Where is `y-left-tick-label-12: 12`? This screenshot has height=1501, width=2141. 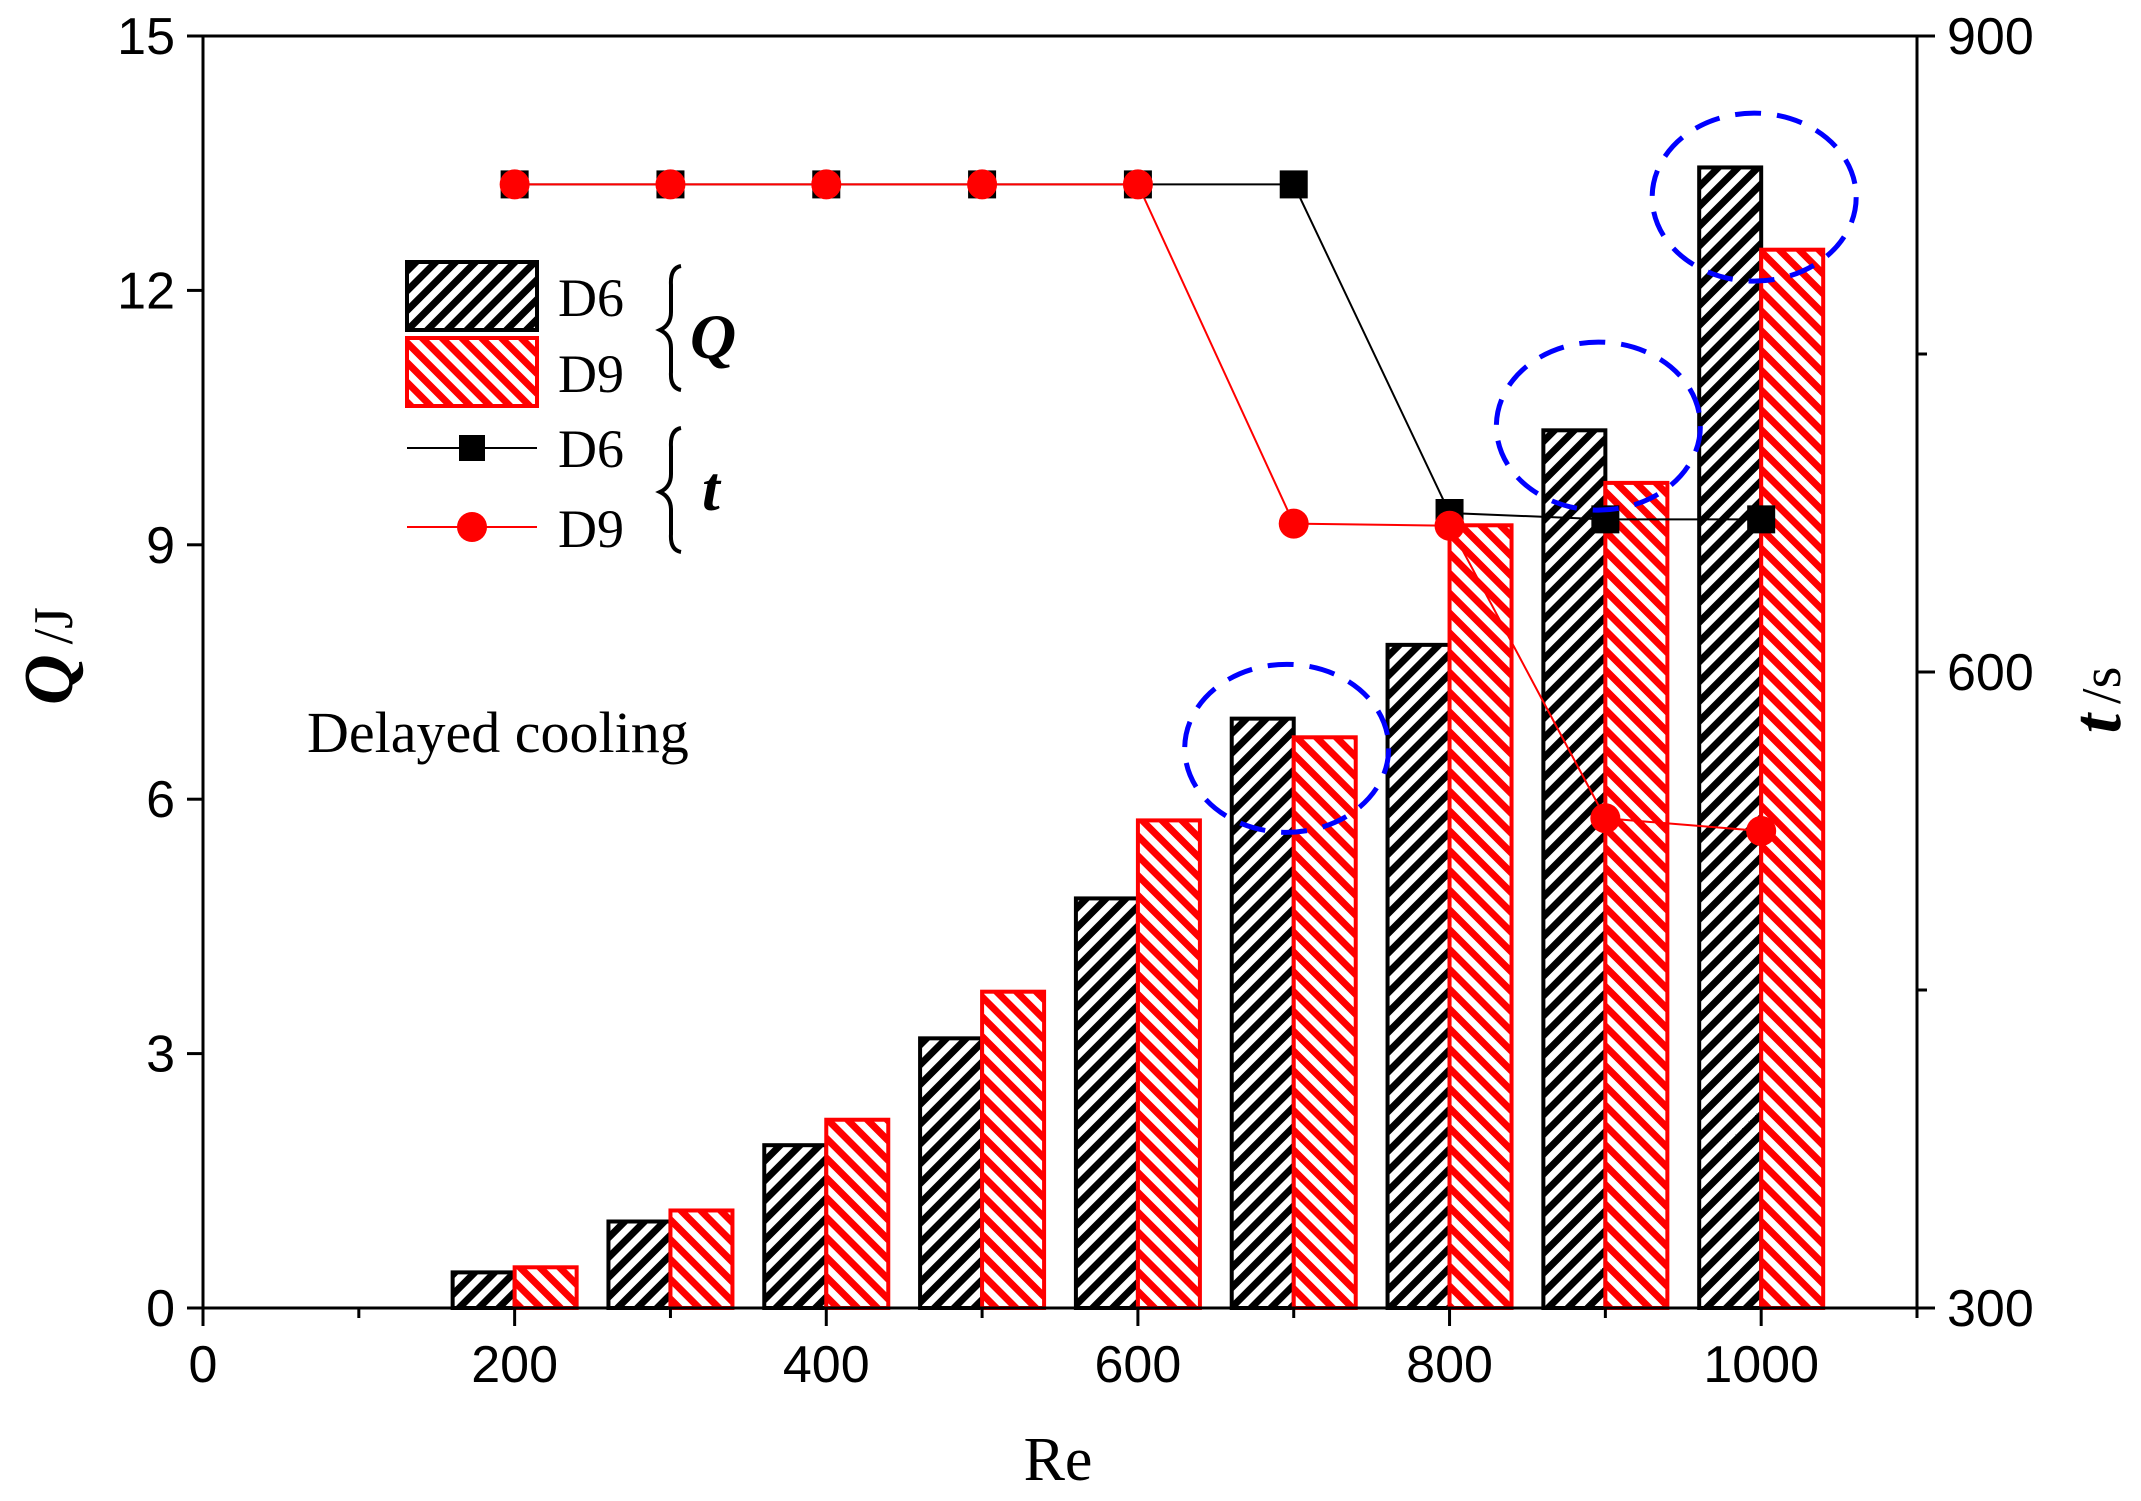 y-left-tick-label-12: 12 is located at coordinates (146, 291).